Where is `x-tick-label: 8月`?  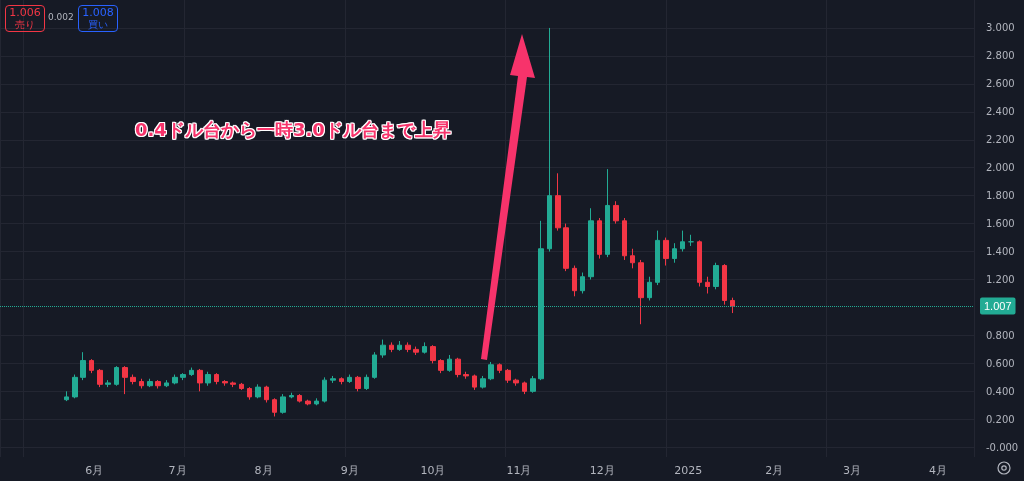
x-tick-label: 8月 is located at coordinates (263, 470).